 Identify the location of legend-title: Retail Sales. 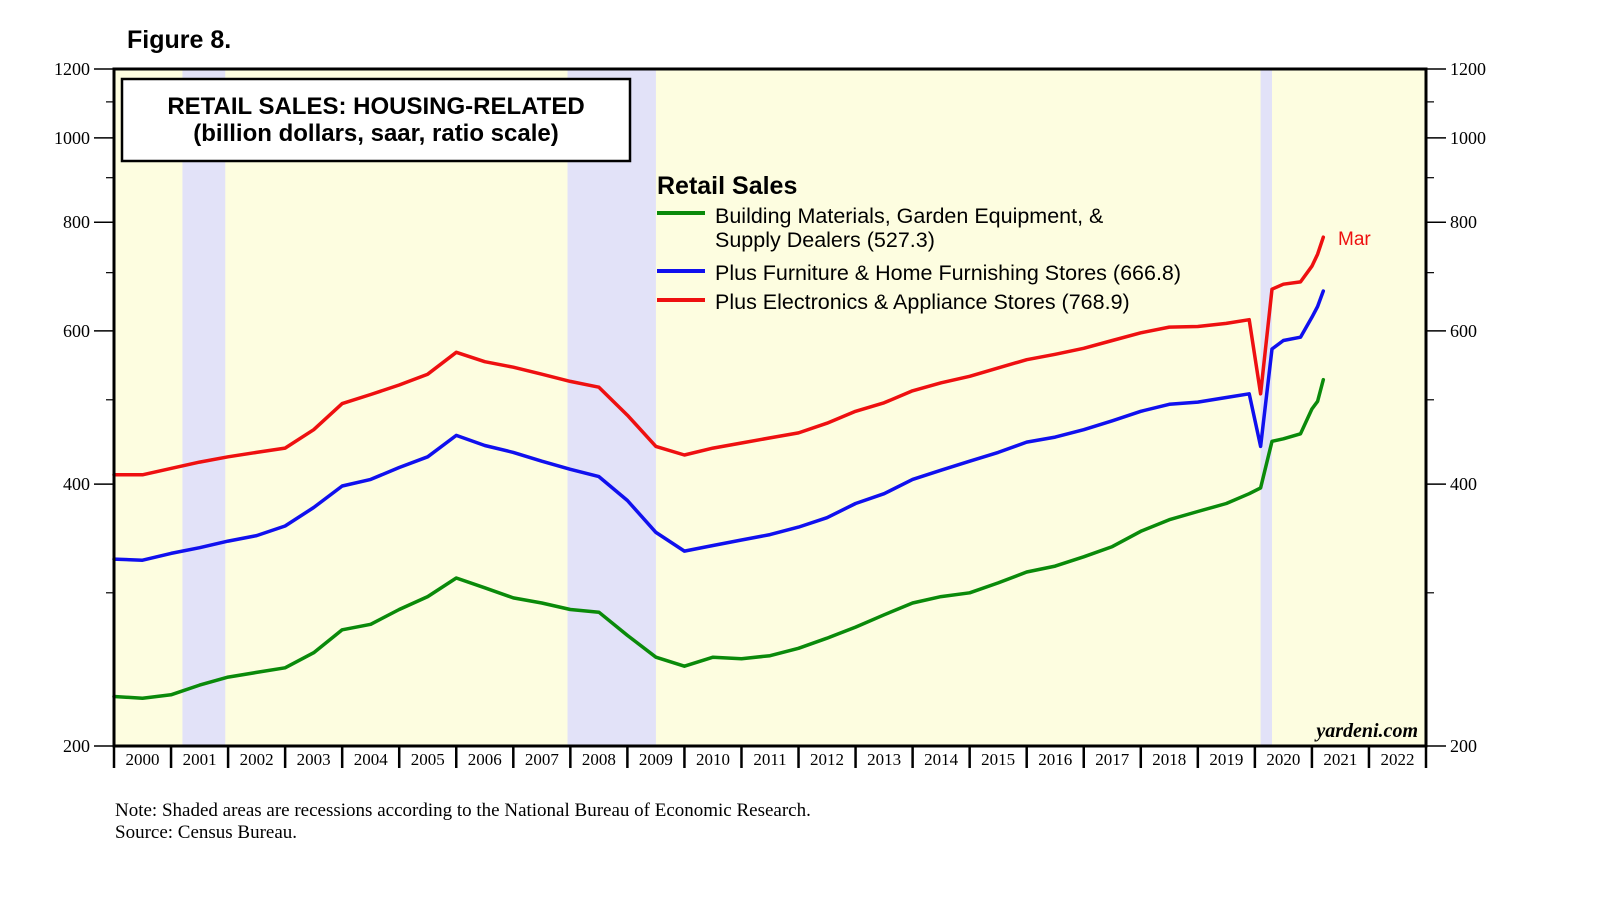
(727, 186).